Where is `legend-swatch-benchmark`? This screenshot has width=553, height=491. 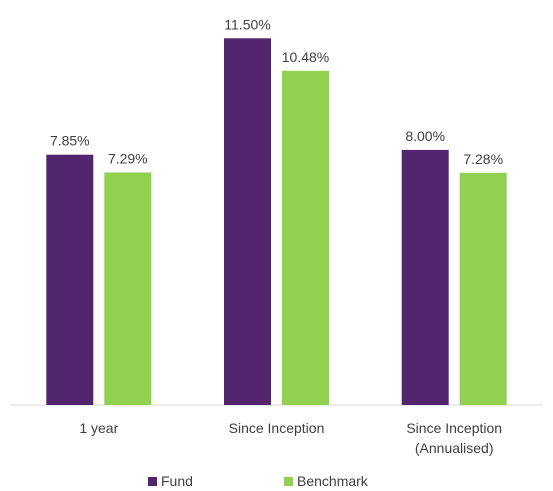
legend-swatch-benchmark is located at coordinates (288, 481).